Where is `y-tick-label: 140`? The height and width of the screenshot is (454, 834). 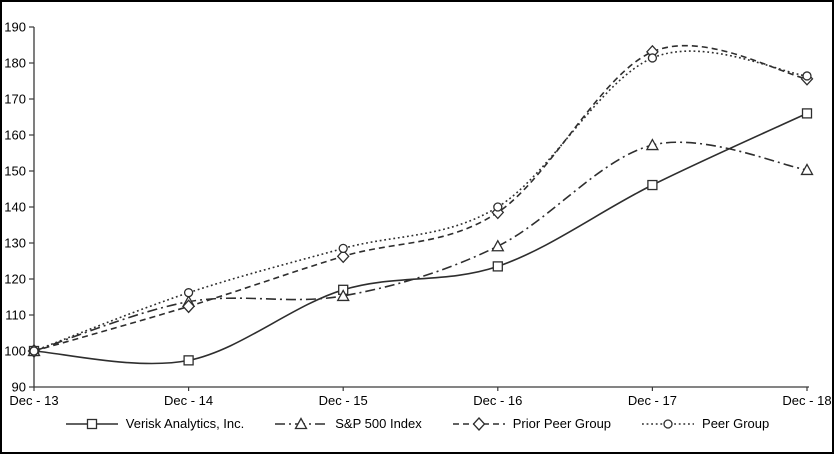
y-tick-label: 140 is located at coordinates (15, 207).